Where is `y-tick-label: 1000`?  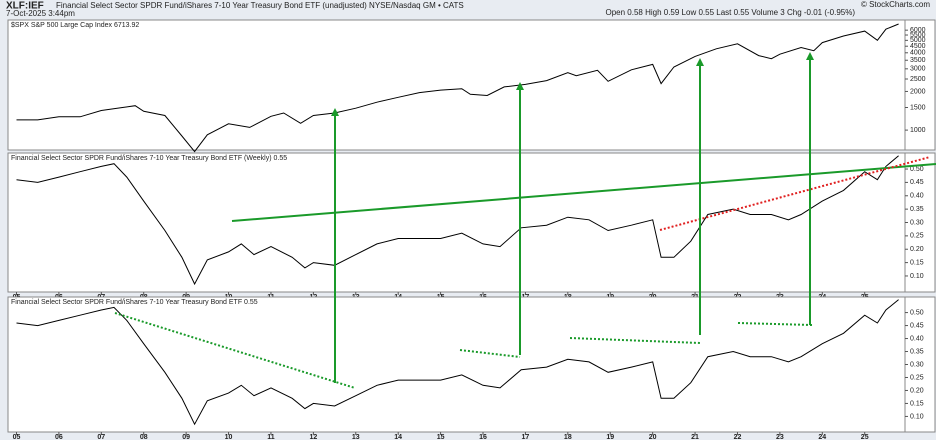 y-tick-label: 1000 is located at coordinates (918, 130).